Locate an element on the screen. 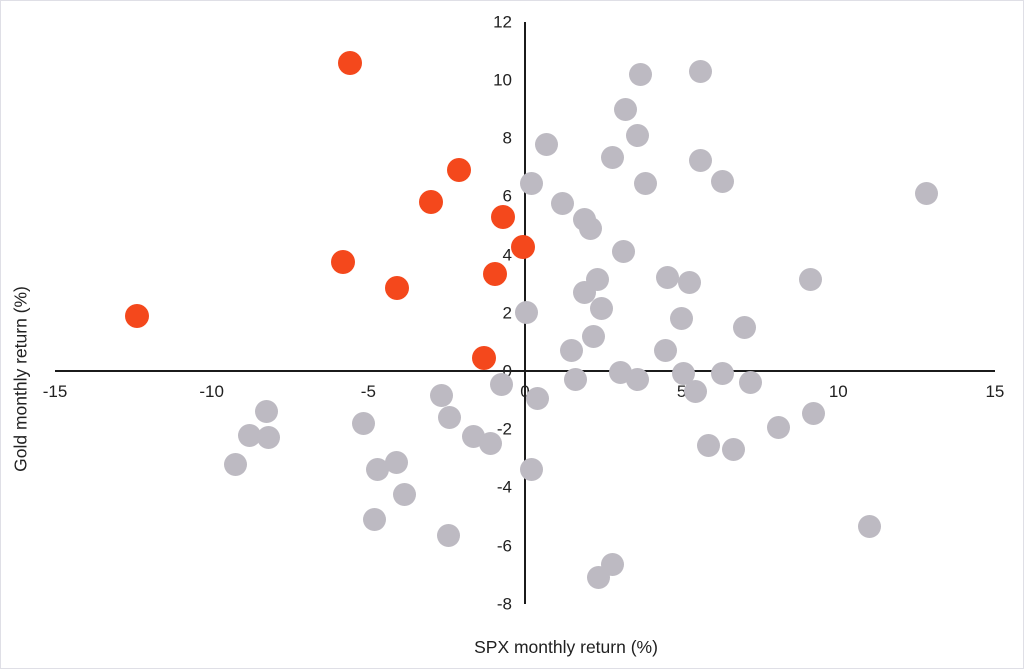 The image size is (1024, 669). x-tick-label: -10 is located at coordinates (211, 391).